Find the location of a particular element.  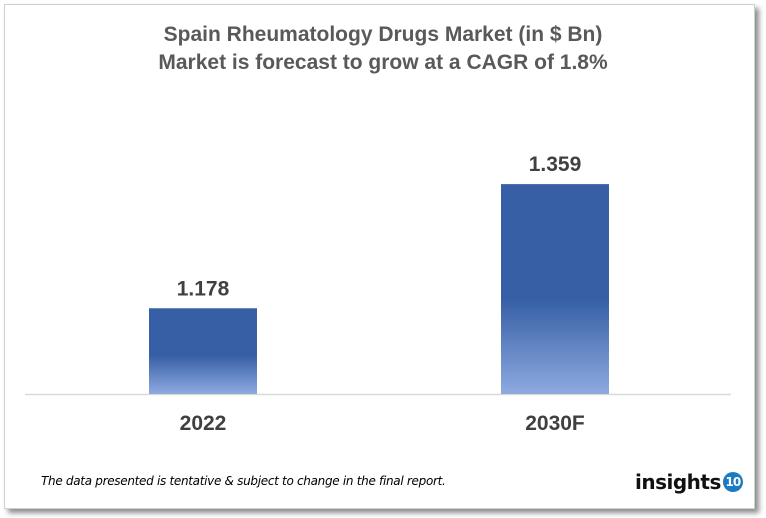

data-label: 1.178 is located at coordinates (203, 288).